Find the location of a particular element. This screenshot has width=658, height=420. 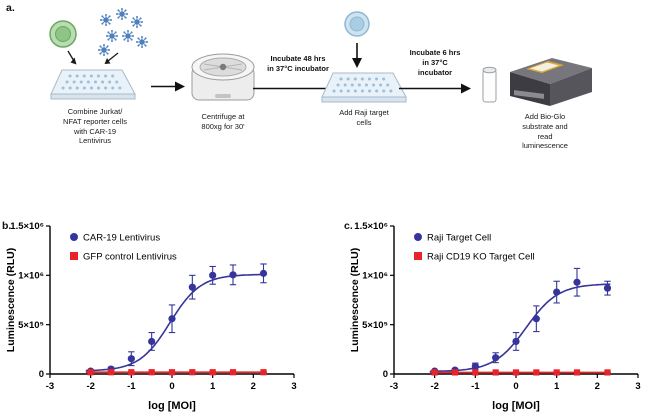

arrow-down-icon is located at coordinates (357, 55).